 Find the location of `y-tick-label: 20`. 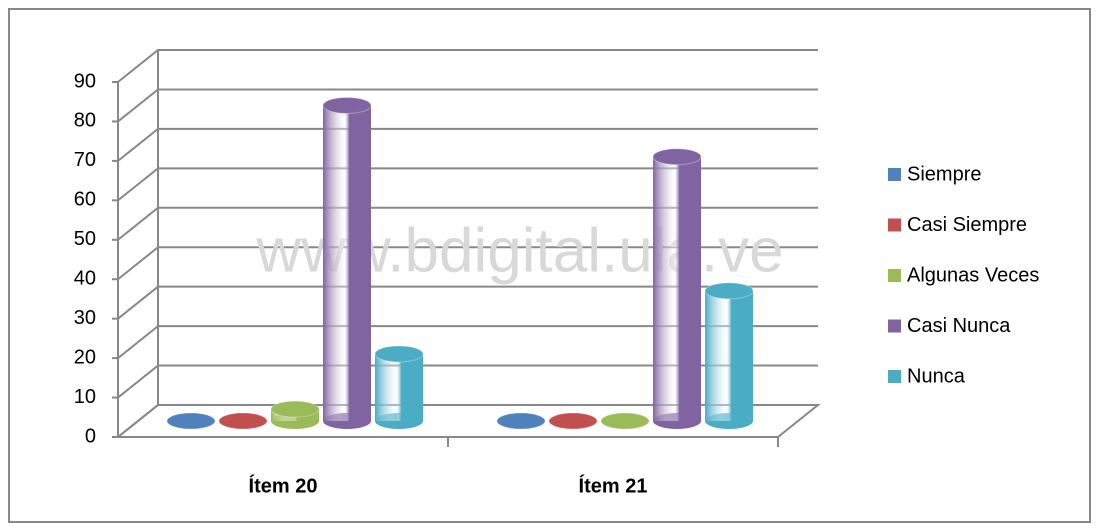

y-tick-label: 20 is located at coordinates (85, 357).